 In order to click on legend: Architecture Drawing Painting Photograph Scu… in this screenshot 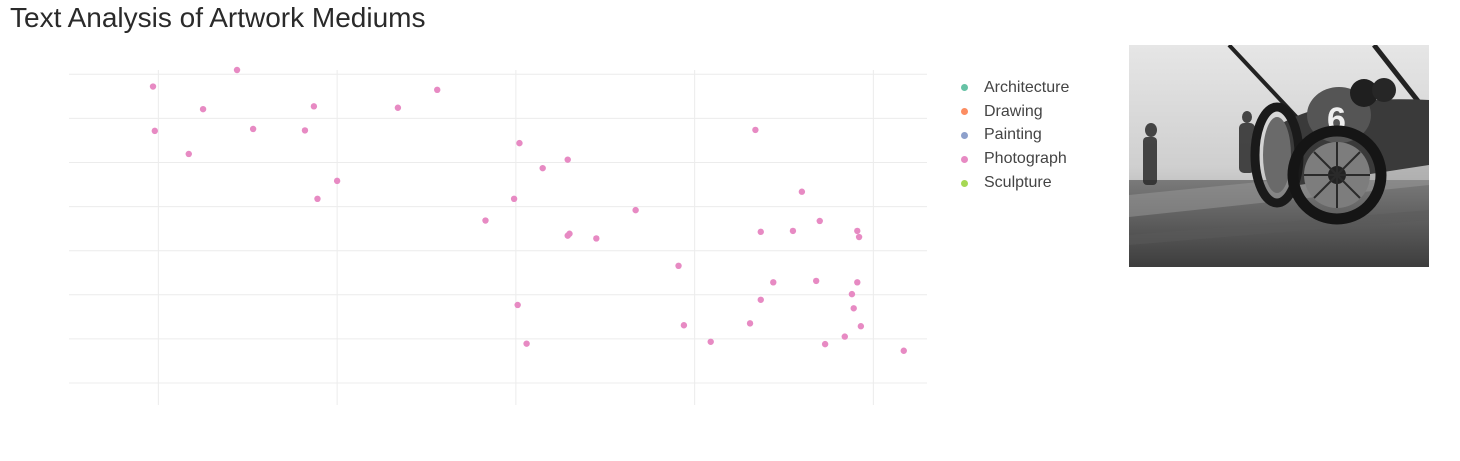, I will do `click(1012, 135)`.